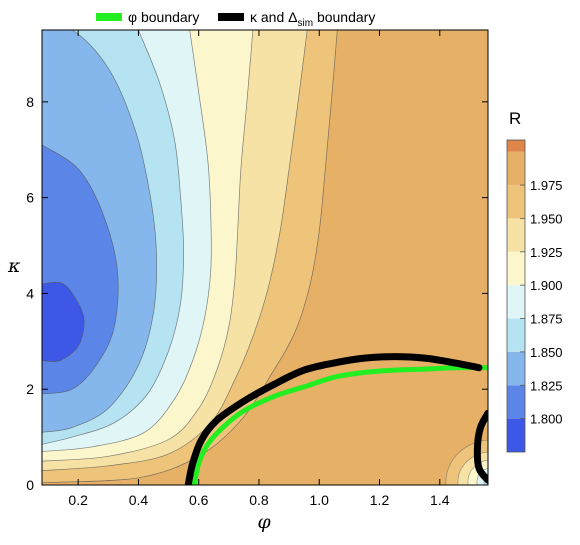 This screenshot has height=545, width=580. What do you see at coordinates (546, 252) in the screenshot?
I see `colorbar-tick-label: 1.925` at bounding box center [546, 252].